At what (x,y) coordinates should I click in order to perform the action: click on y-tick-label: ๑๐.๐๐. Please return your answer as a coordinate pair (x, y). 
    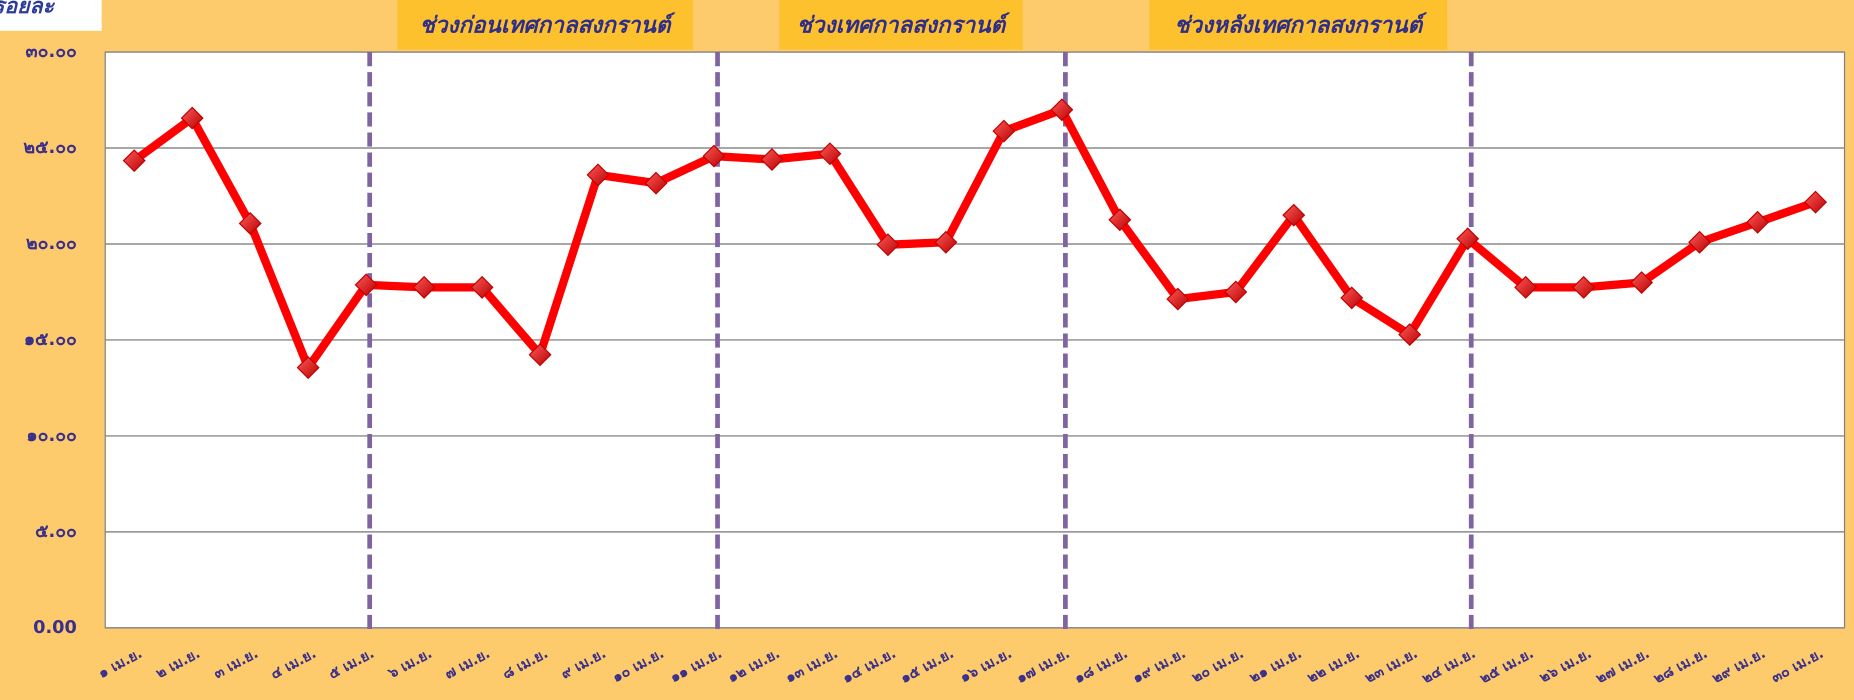
    Looking at the image, I should click on (51, 436).